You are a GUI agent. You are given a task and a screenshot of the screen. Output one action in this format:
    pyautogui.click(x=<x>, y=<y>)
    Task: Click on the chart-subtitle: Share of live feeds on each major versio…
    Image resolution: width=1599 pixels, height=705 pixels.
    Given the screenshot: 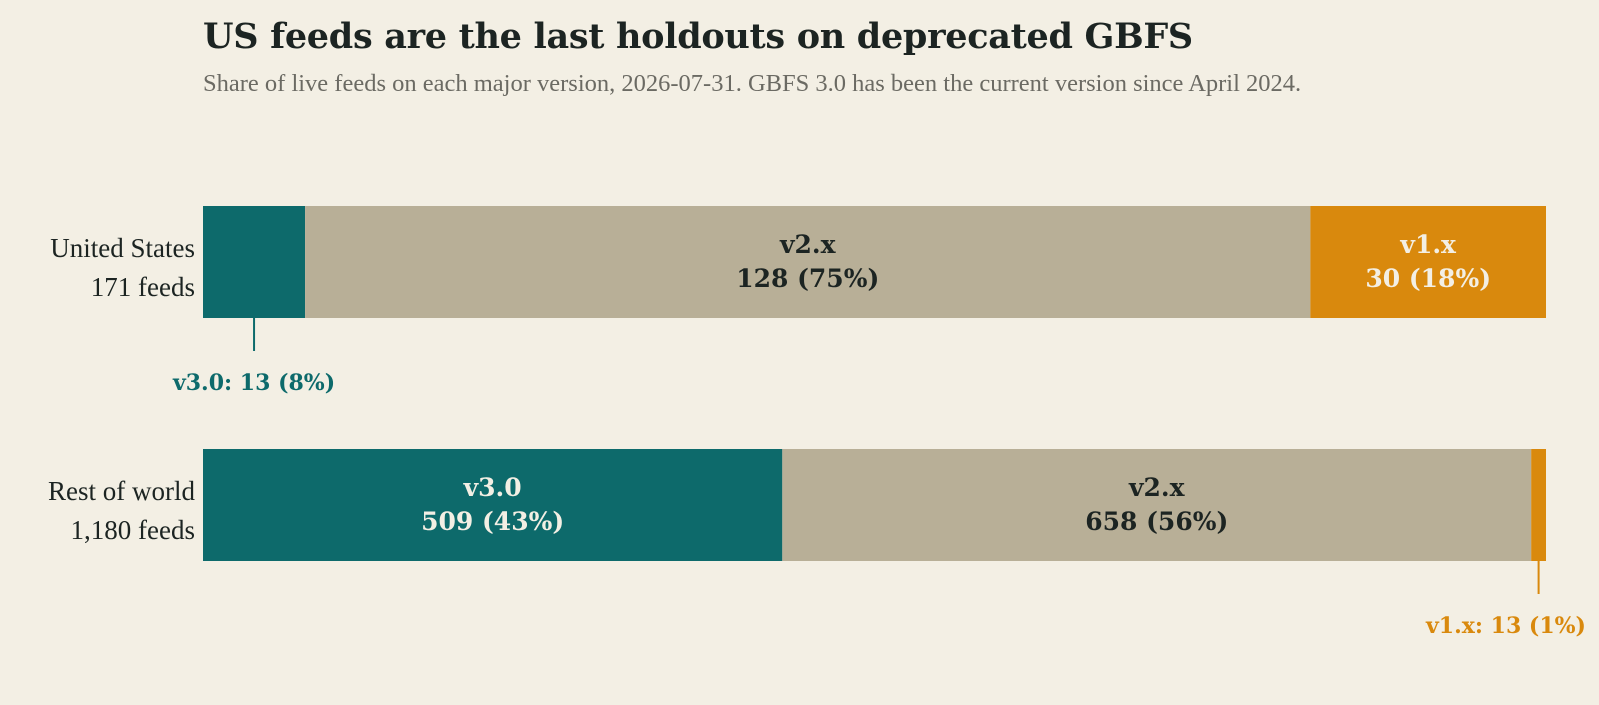 What is the action you would take?
    pyautogui.click(x=752, y=83)
    